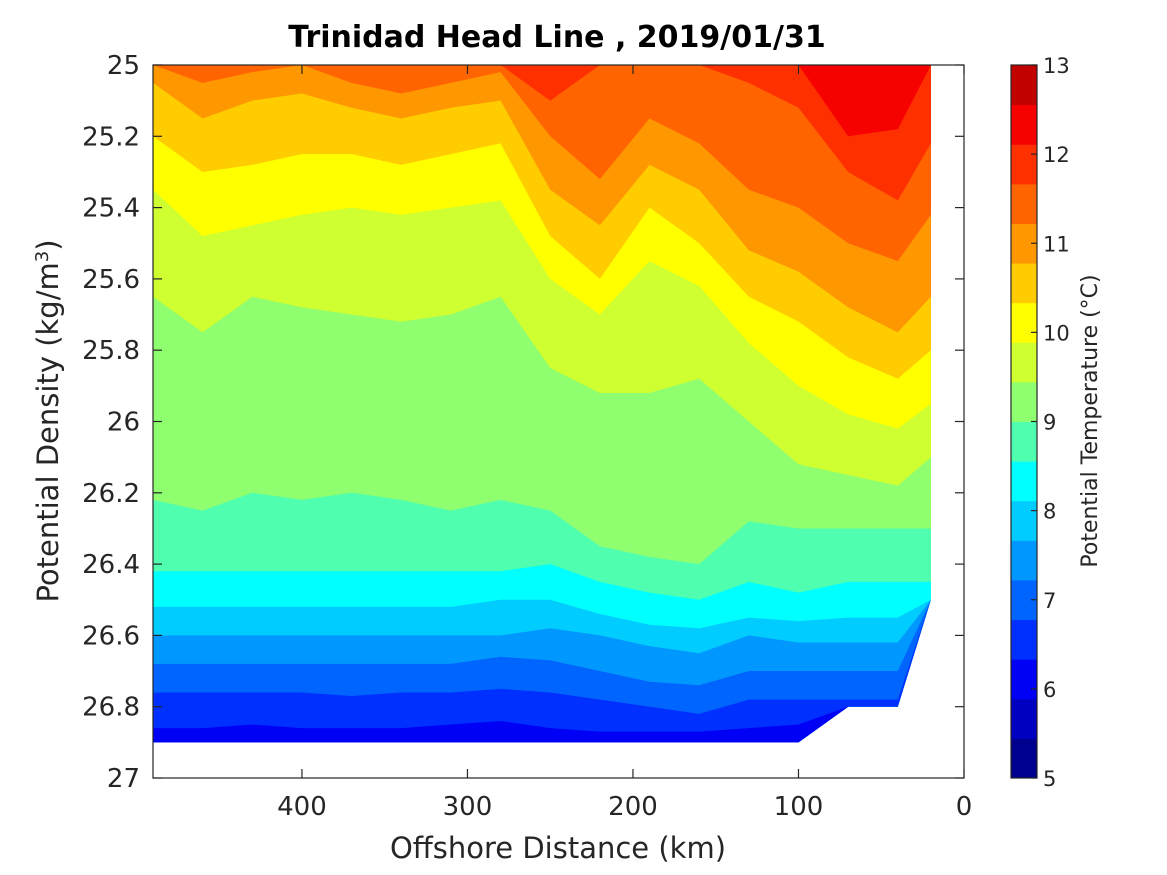 This screenshot has width=1167, height=875. I want to click on y-tick-label: 25.8, so click(111, 351).